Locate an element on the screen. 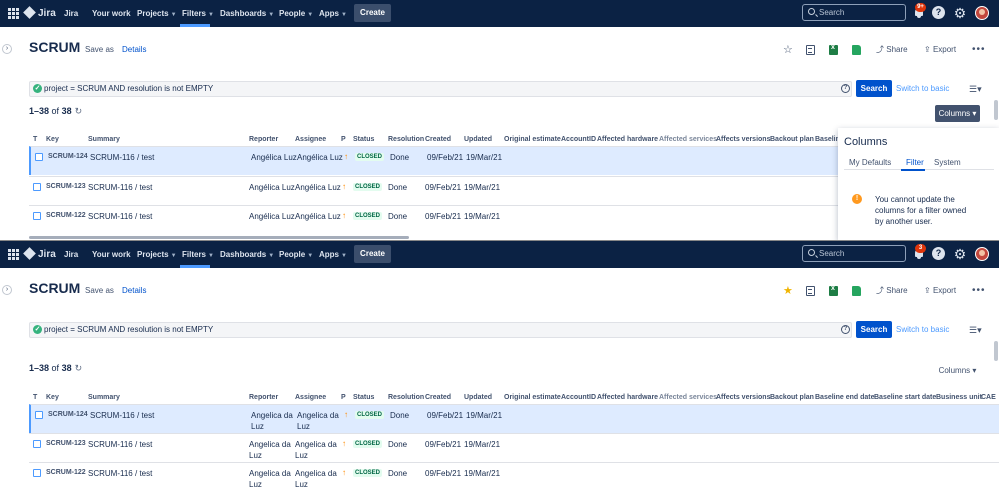  more-icon: ••• is located at coordinates (979, 49).